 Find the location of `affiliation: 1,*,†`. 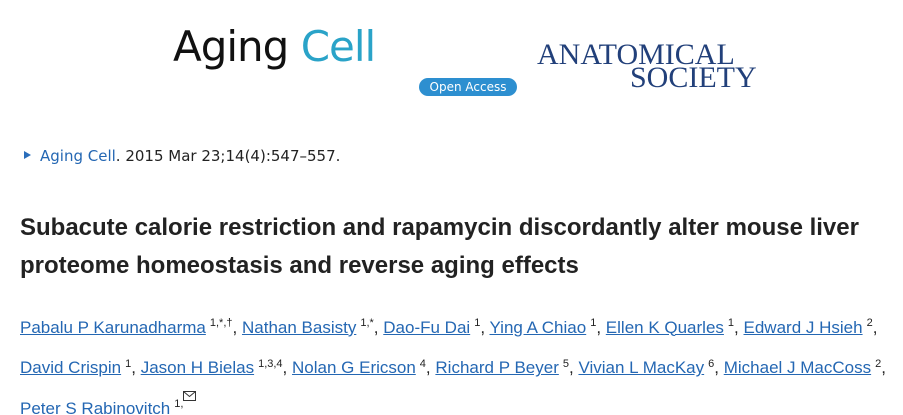

affiliation: 1,*,† is located at coordinates (221, 323).